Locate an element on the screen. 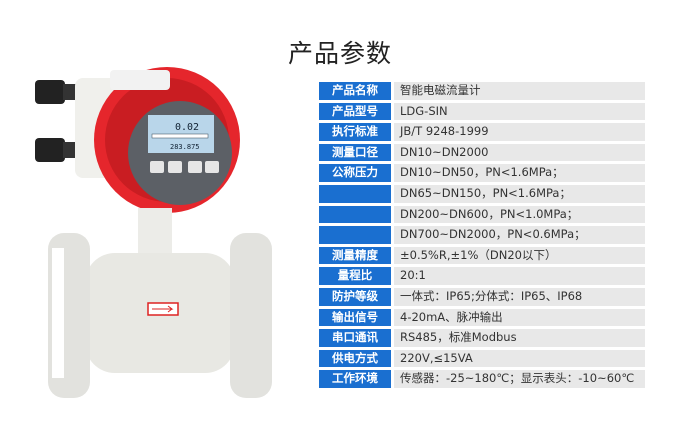  spec-row: 串口通讯 RS485，标准Modbus is located at coordinates (482, 338).